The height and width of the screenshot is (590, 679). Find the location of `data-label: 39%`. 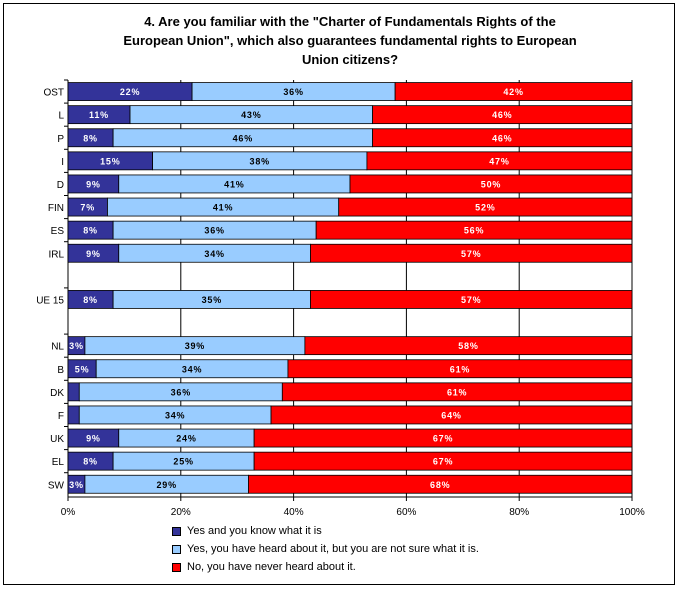

data-label: 39% is located at coordinates (195, 346).